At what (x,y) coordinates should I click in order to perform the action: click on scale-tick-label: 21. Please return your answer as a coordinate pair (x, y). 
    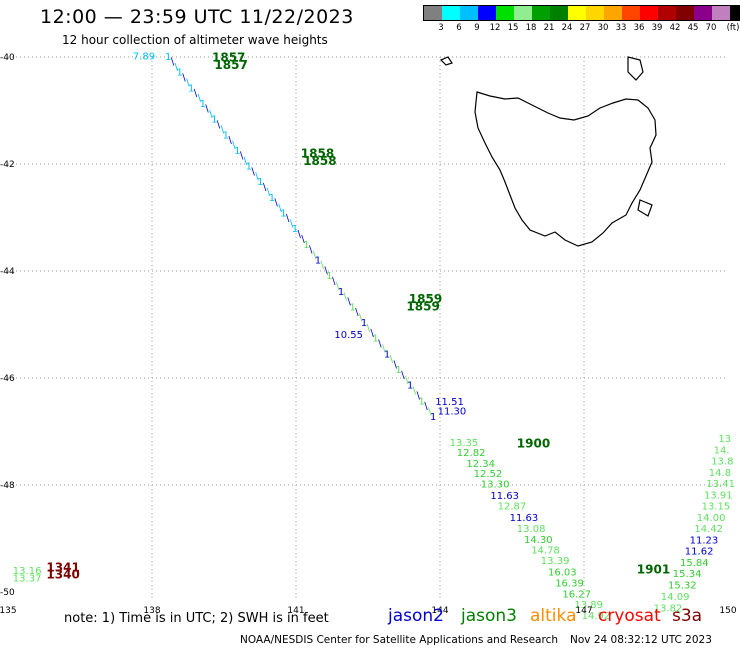
    Looking at the image, I should click on (549, 28).